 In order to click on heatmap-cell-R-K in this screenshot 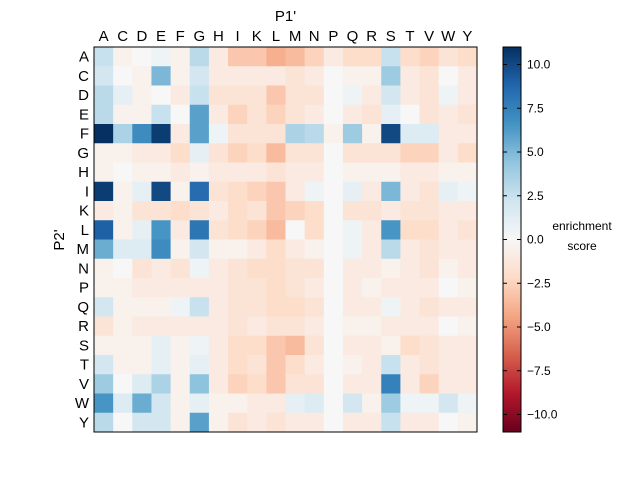, I will do `click(257, 326)`.